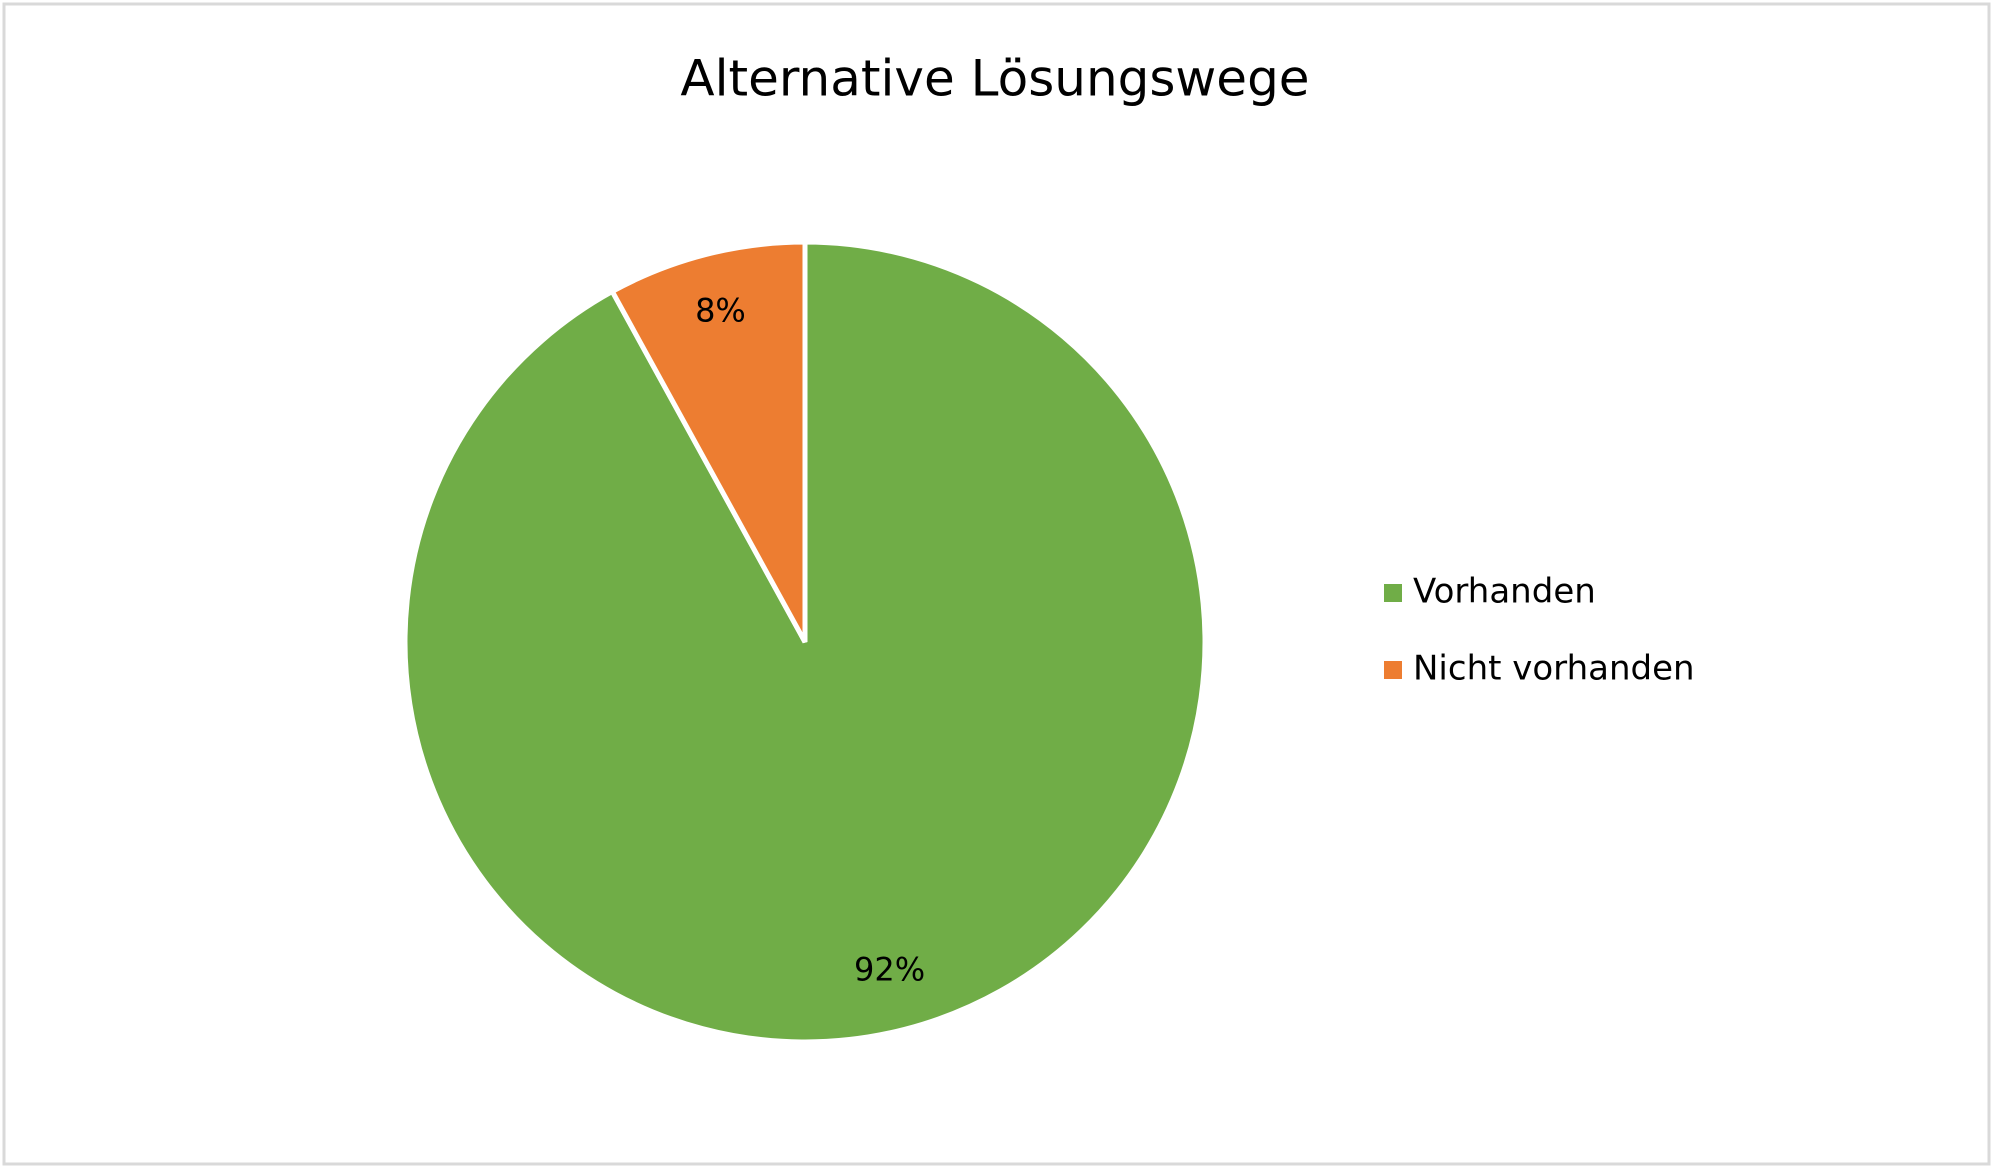 This screenshot has width=1993, height=1168. What do you see at coordinates (994, 79) in the screenshot?
I see `chart-title: Alternative Lösungswege` at bounding box center [994, 79].